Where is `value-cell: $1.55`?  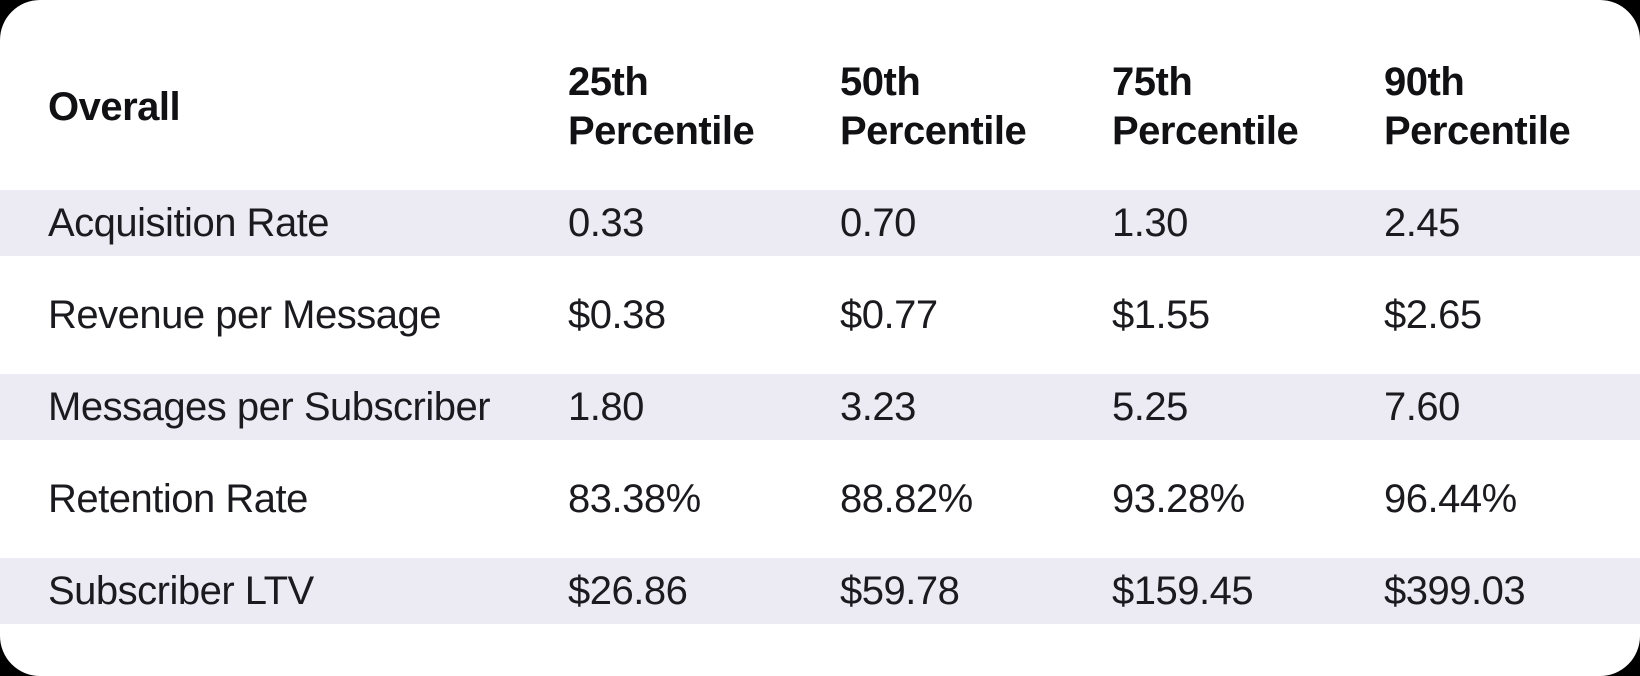
value-cell: $1.55 is located at coordinates (1161, 314).